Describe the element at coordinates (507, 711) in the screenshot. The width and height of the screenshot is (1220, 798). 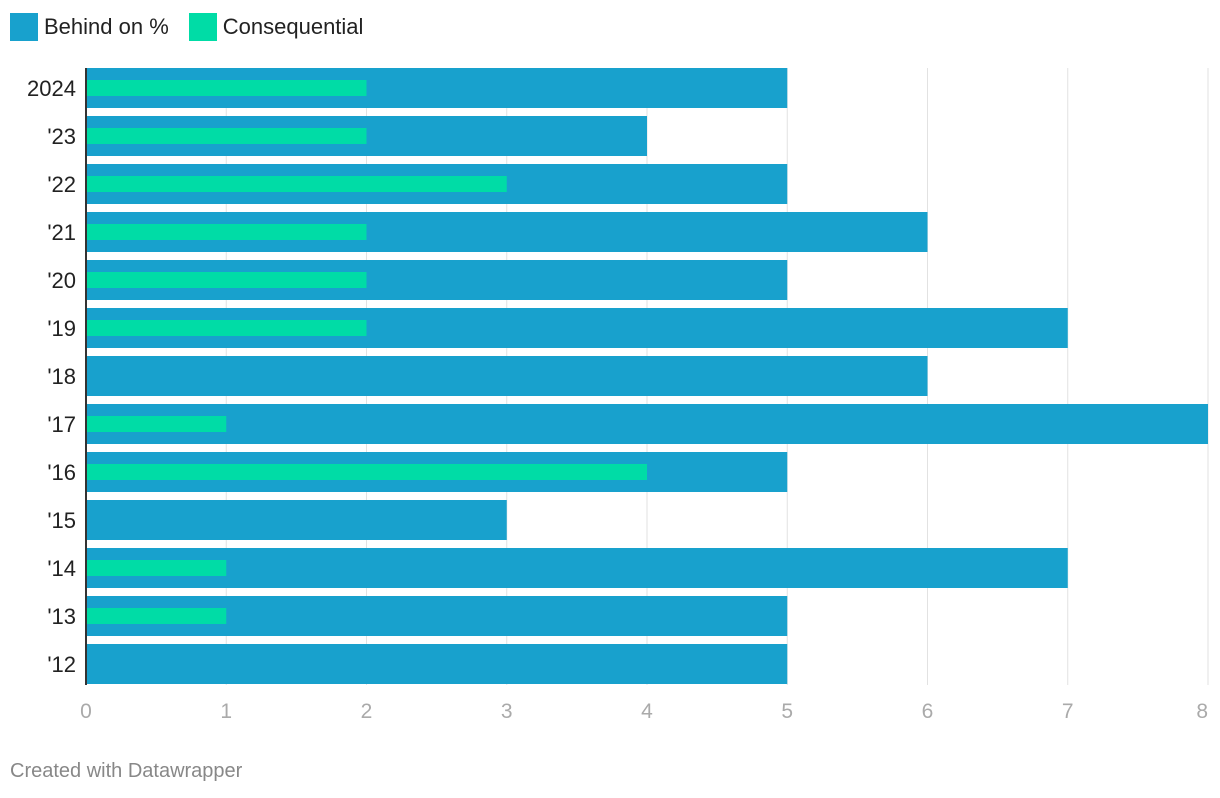
I see `x-tick-label-3: 3` at that location.